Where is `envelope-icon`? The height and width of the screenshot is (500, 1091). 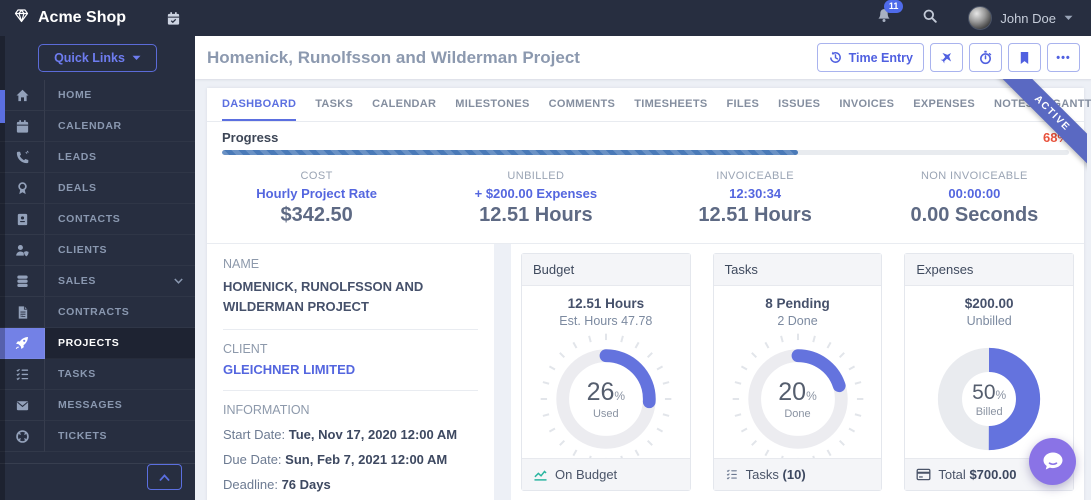
envelope-icon is located at coordinates (22, 405).